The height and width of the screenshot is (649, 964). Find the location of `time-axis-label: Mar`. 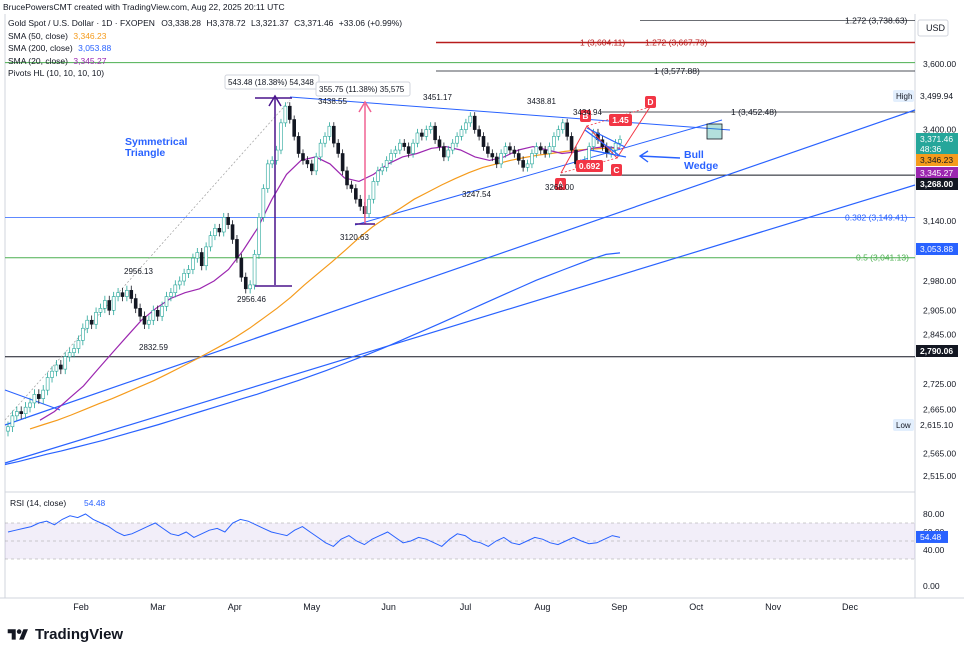

time-axis-label: Mar is located at coordinates (158, 607).